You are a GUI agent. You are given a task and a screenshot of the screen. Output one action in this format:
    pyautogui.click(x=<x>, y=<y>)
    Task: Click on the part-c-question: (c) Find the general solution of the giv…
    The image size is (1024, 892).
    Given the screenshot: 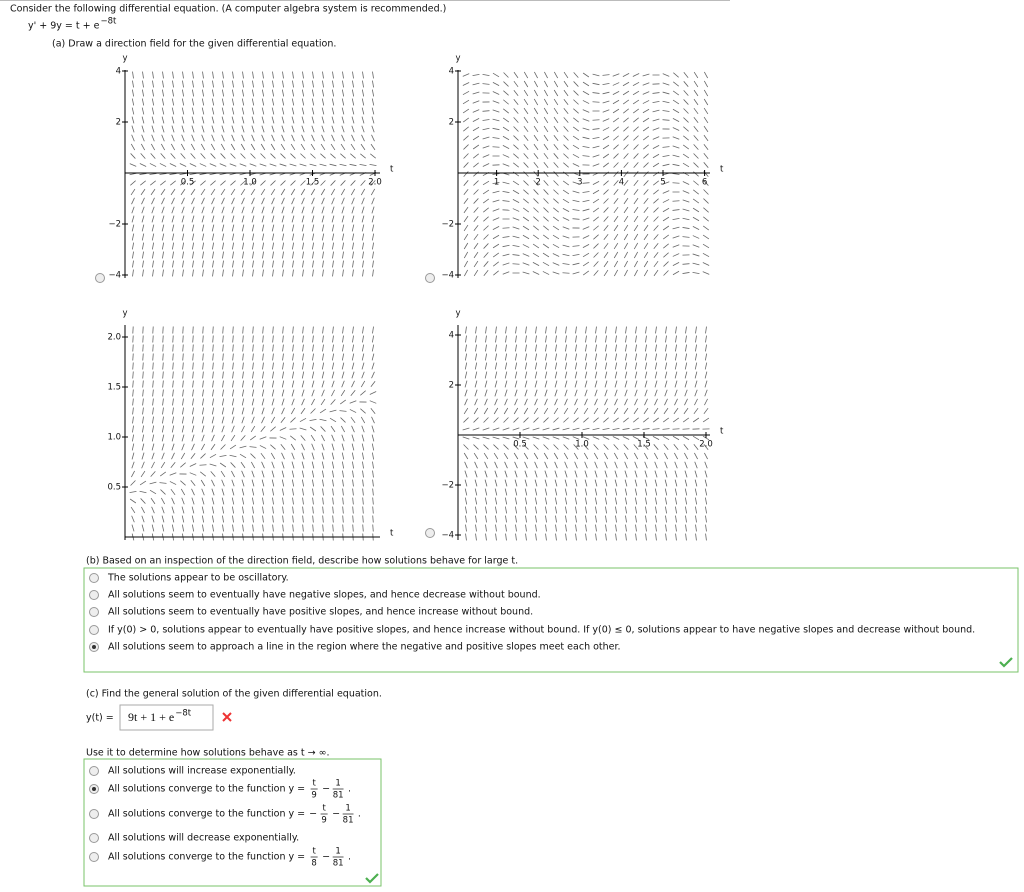 What is the action you would take?
    pyautogui.click(x=234, y=694)
    